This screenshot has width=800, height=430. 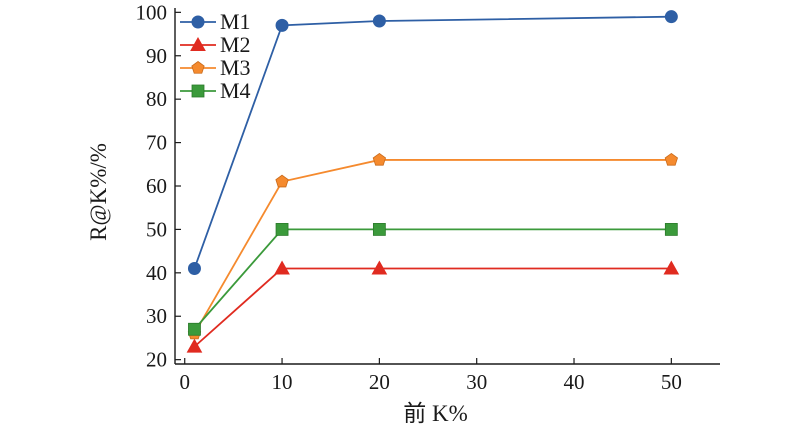 What do you see at coordinates (156, 229) in the screenshot?
I see `y-tick-label: 50` at bounding box center [156, 229].